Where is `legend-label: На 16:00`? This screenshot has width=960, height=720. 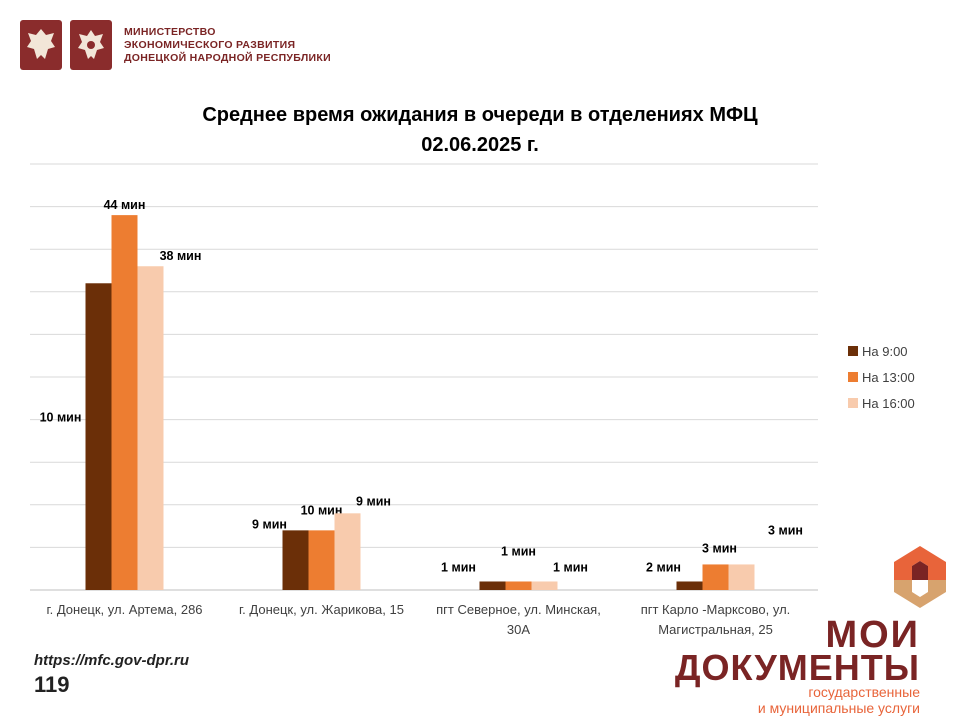
legend-label: На 16:00 is located at coordinates (888, 403).